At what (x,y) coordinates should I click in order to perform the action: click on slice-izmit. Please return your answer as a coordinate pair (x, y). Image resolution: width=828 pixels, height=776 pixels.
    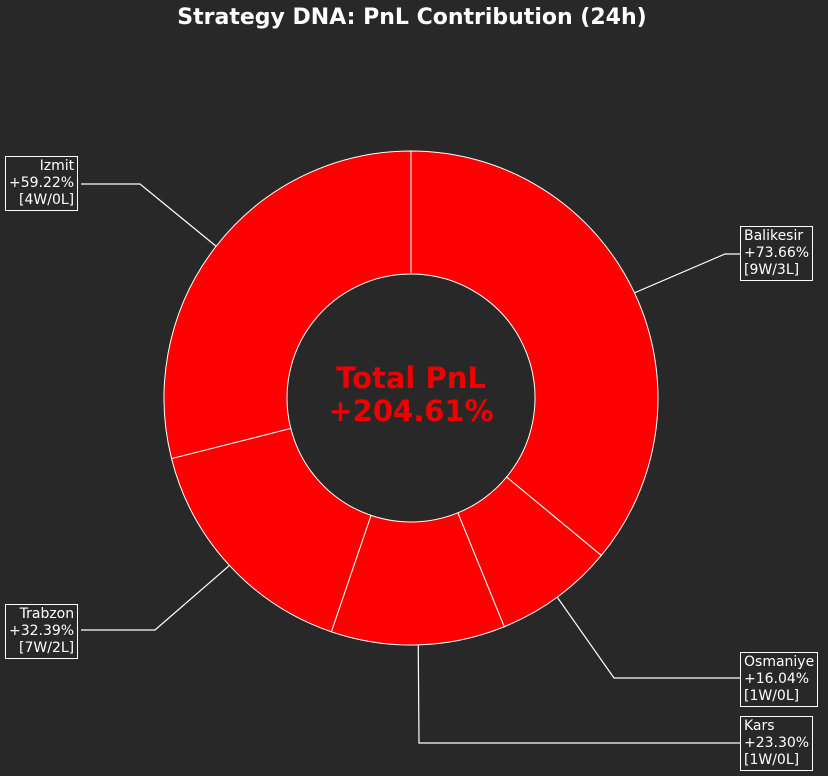
    Looking at the image, I should click on (287, 305).